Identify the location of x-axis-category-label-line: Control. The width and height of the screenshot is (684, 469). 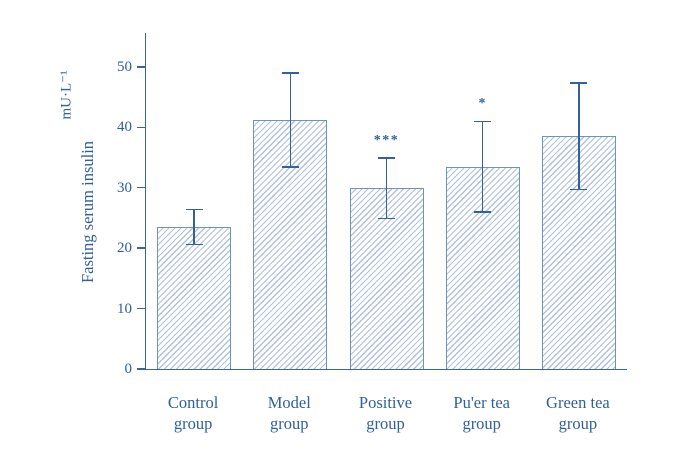
(193, 402).